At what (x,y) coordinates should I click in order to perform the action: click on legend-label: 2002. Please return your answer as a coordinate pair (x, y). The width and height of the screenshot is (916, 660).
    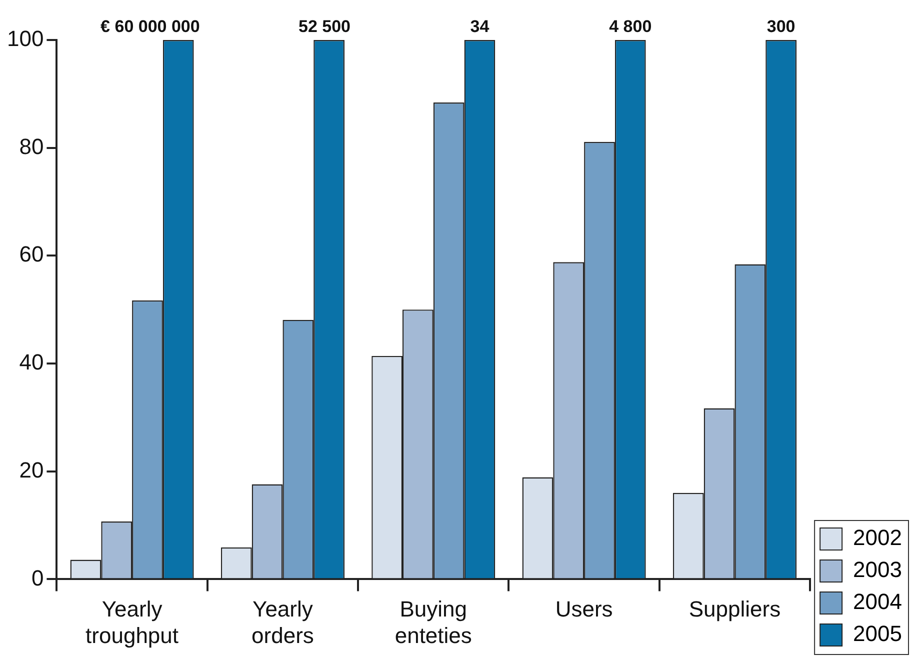
    Looking at the image, I should click on (877, 537).